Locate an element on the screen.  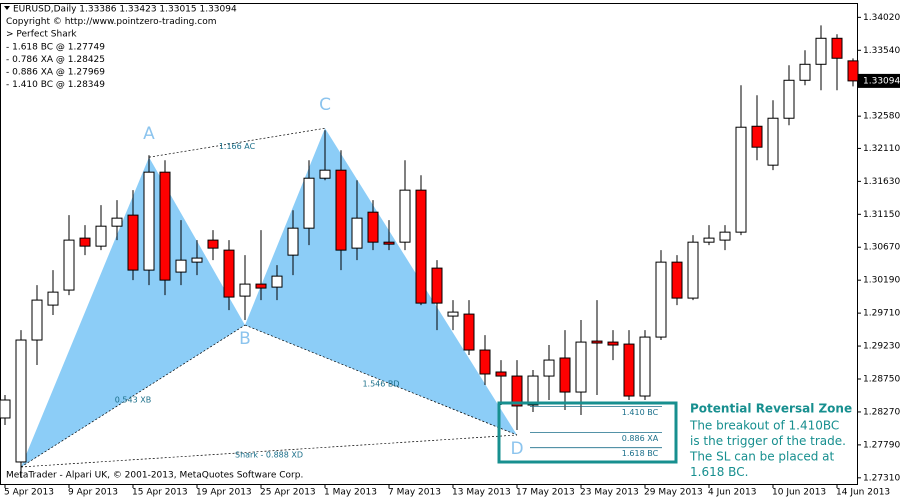
x-tick-label: 23 May 2013 is located at coordinates (609, 493).